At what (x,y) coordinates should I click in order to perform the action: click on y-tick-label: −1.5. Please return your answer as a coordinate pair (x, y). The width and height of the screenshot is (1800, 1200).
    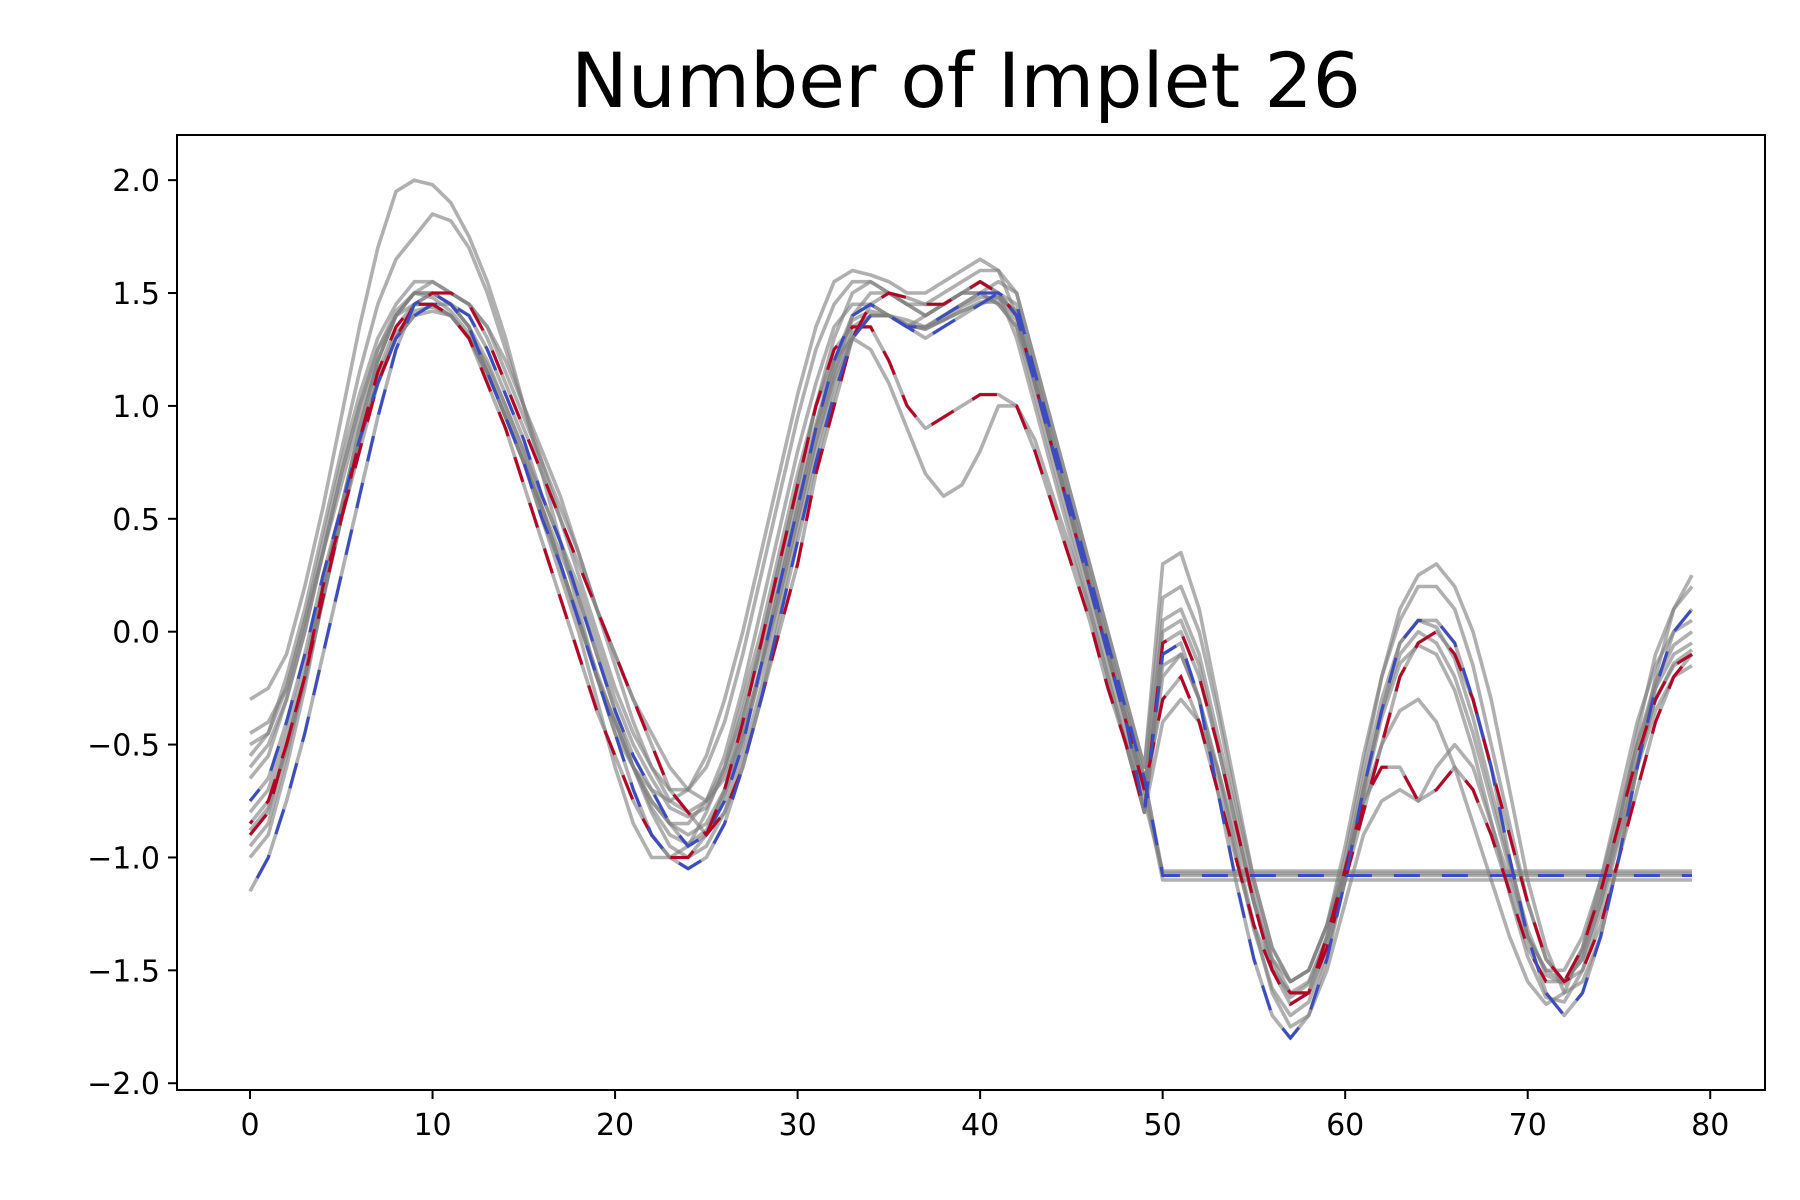
    Looking at the image, I should click on (123, 971).